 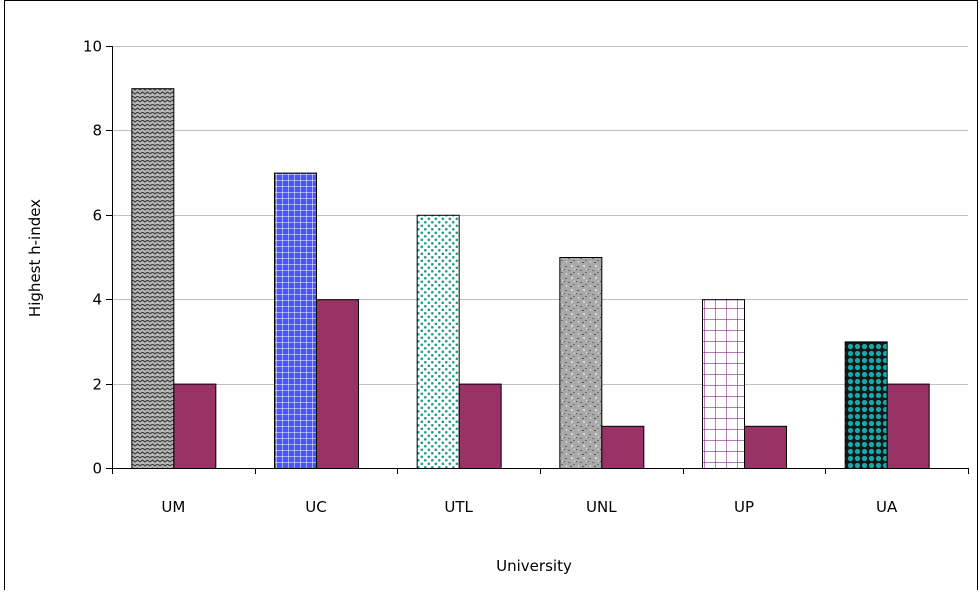 What do you see at coordinates (97, 469) in the screenshot?
I see `y-tick-label-0: 0` at bounding box center [97, 469].